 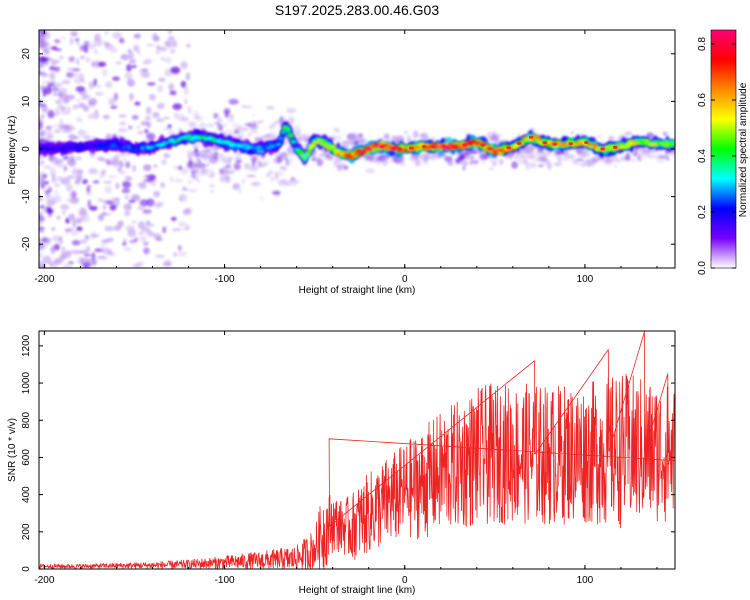 What do you see at coordinates (26, 345) in the screenshot?
I see `y-tick-label: 1200` at bounding box center [26, 345].